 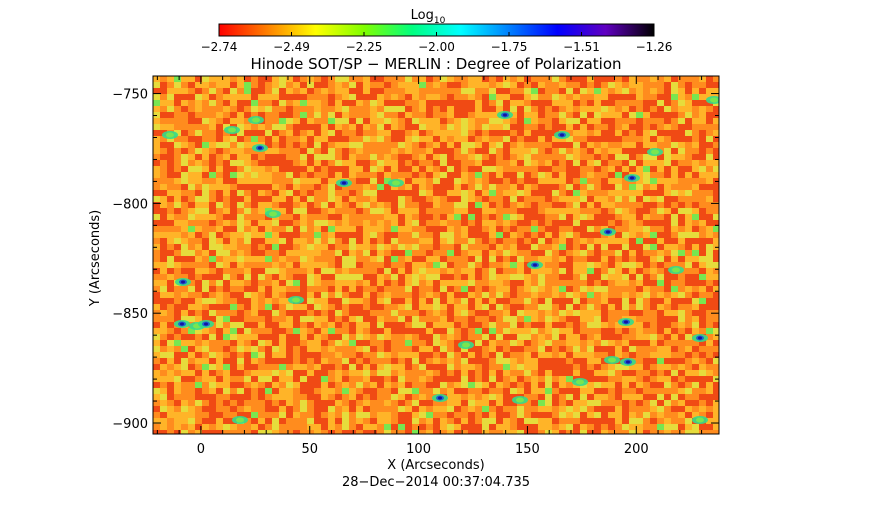 I want to click on y-tick-label: −800, so click(x=130, y=204).